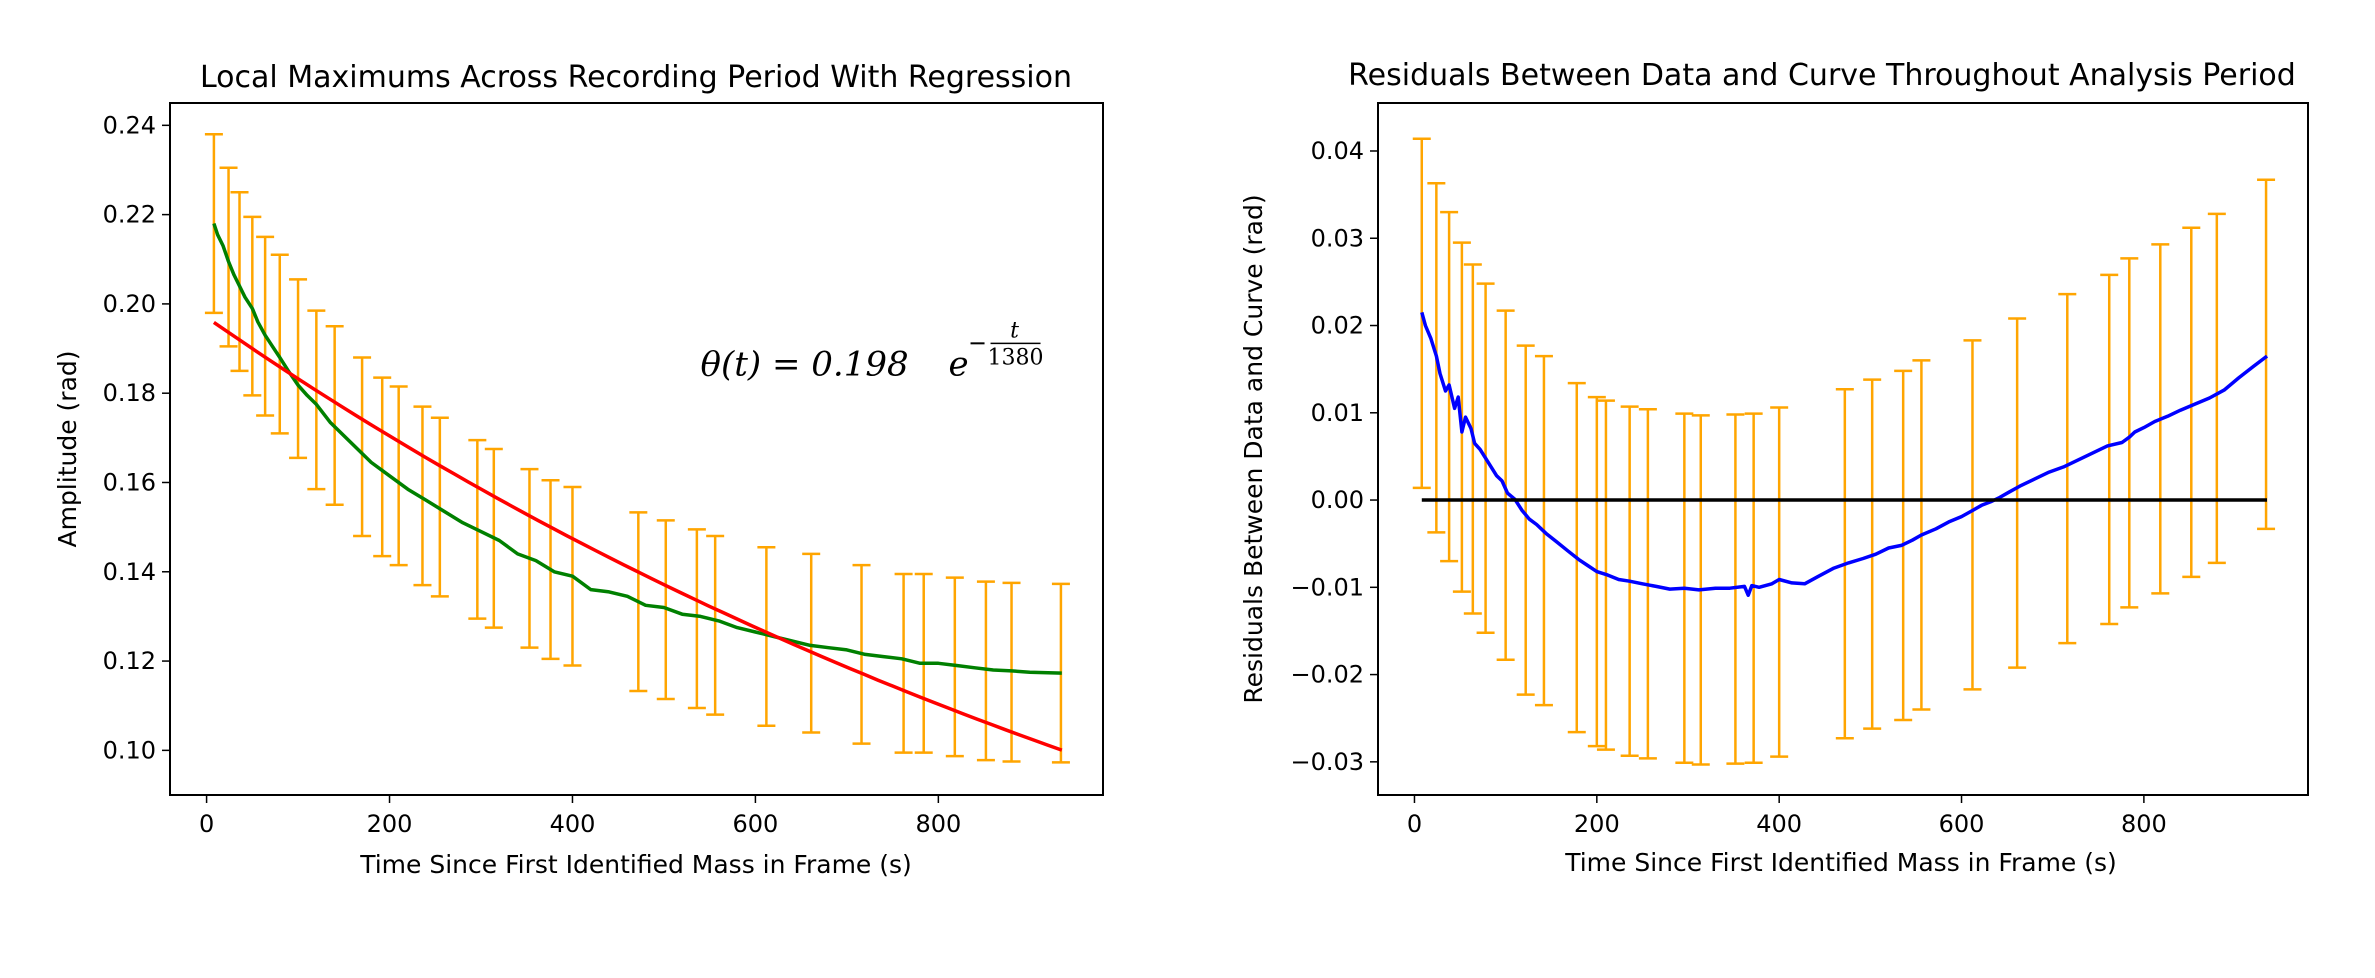 This screenshot has height=978, width=2375. I want to click on y-tick-label: 0.12, so click(129, 661).